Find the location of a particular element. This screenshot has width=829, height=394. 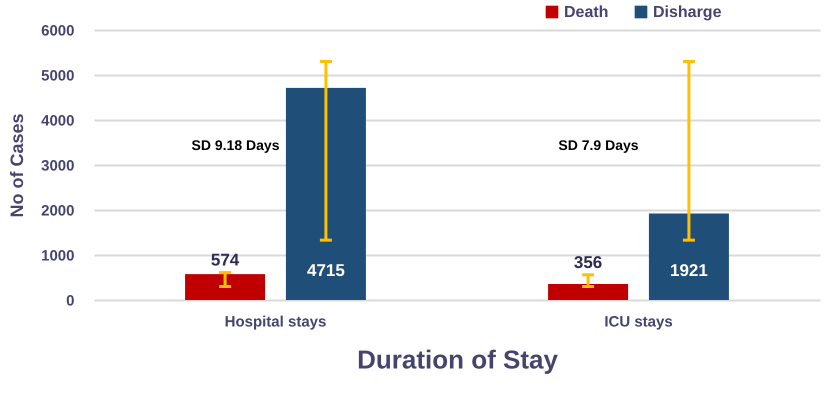

x-tick-label: ICU stays is located at coordinates (638, 322).